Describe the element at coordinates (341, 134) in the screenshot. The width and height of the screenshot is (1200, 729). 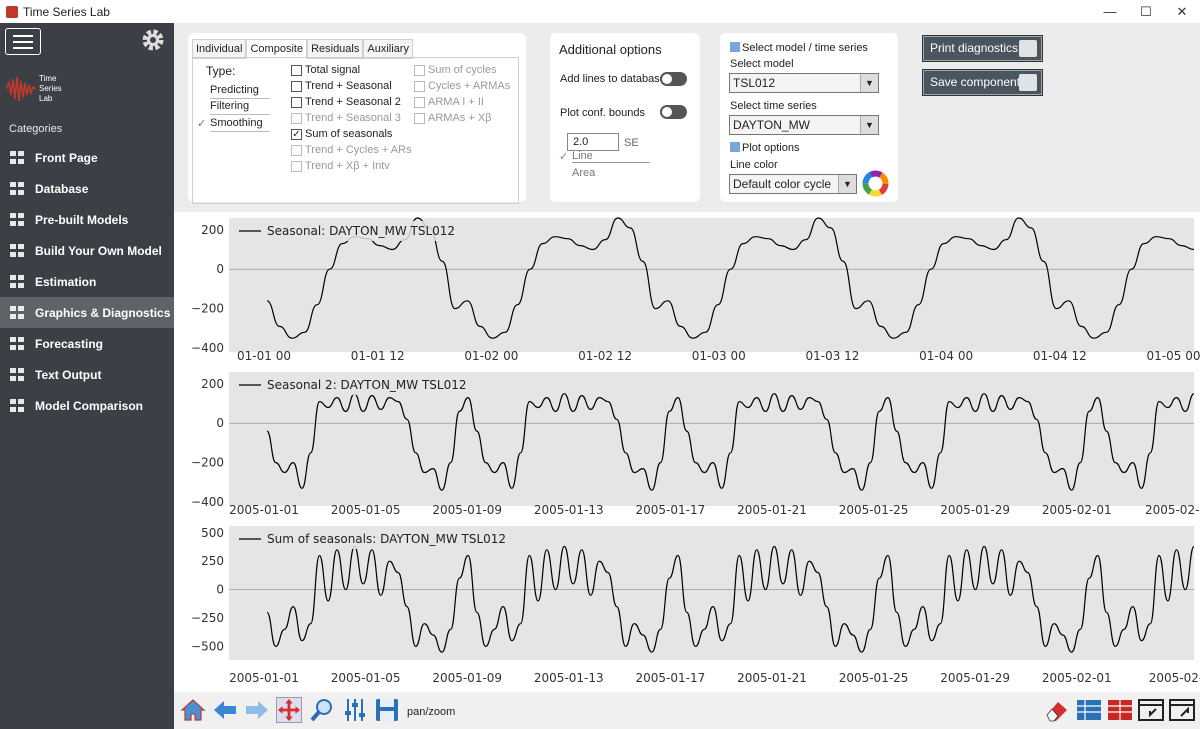
I see `checkbox-sum-of-seasonals: ✓ Sum of seasonals` at that location.